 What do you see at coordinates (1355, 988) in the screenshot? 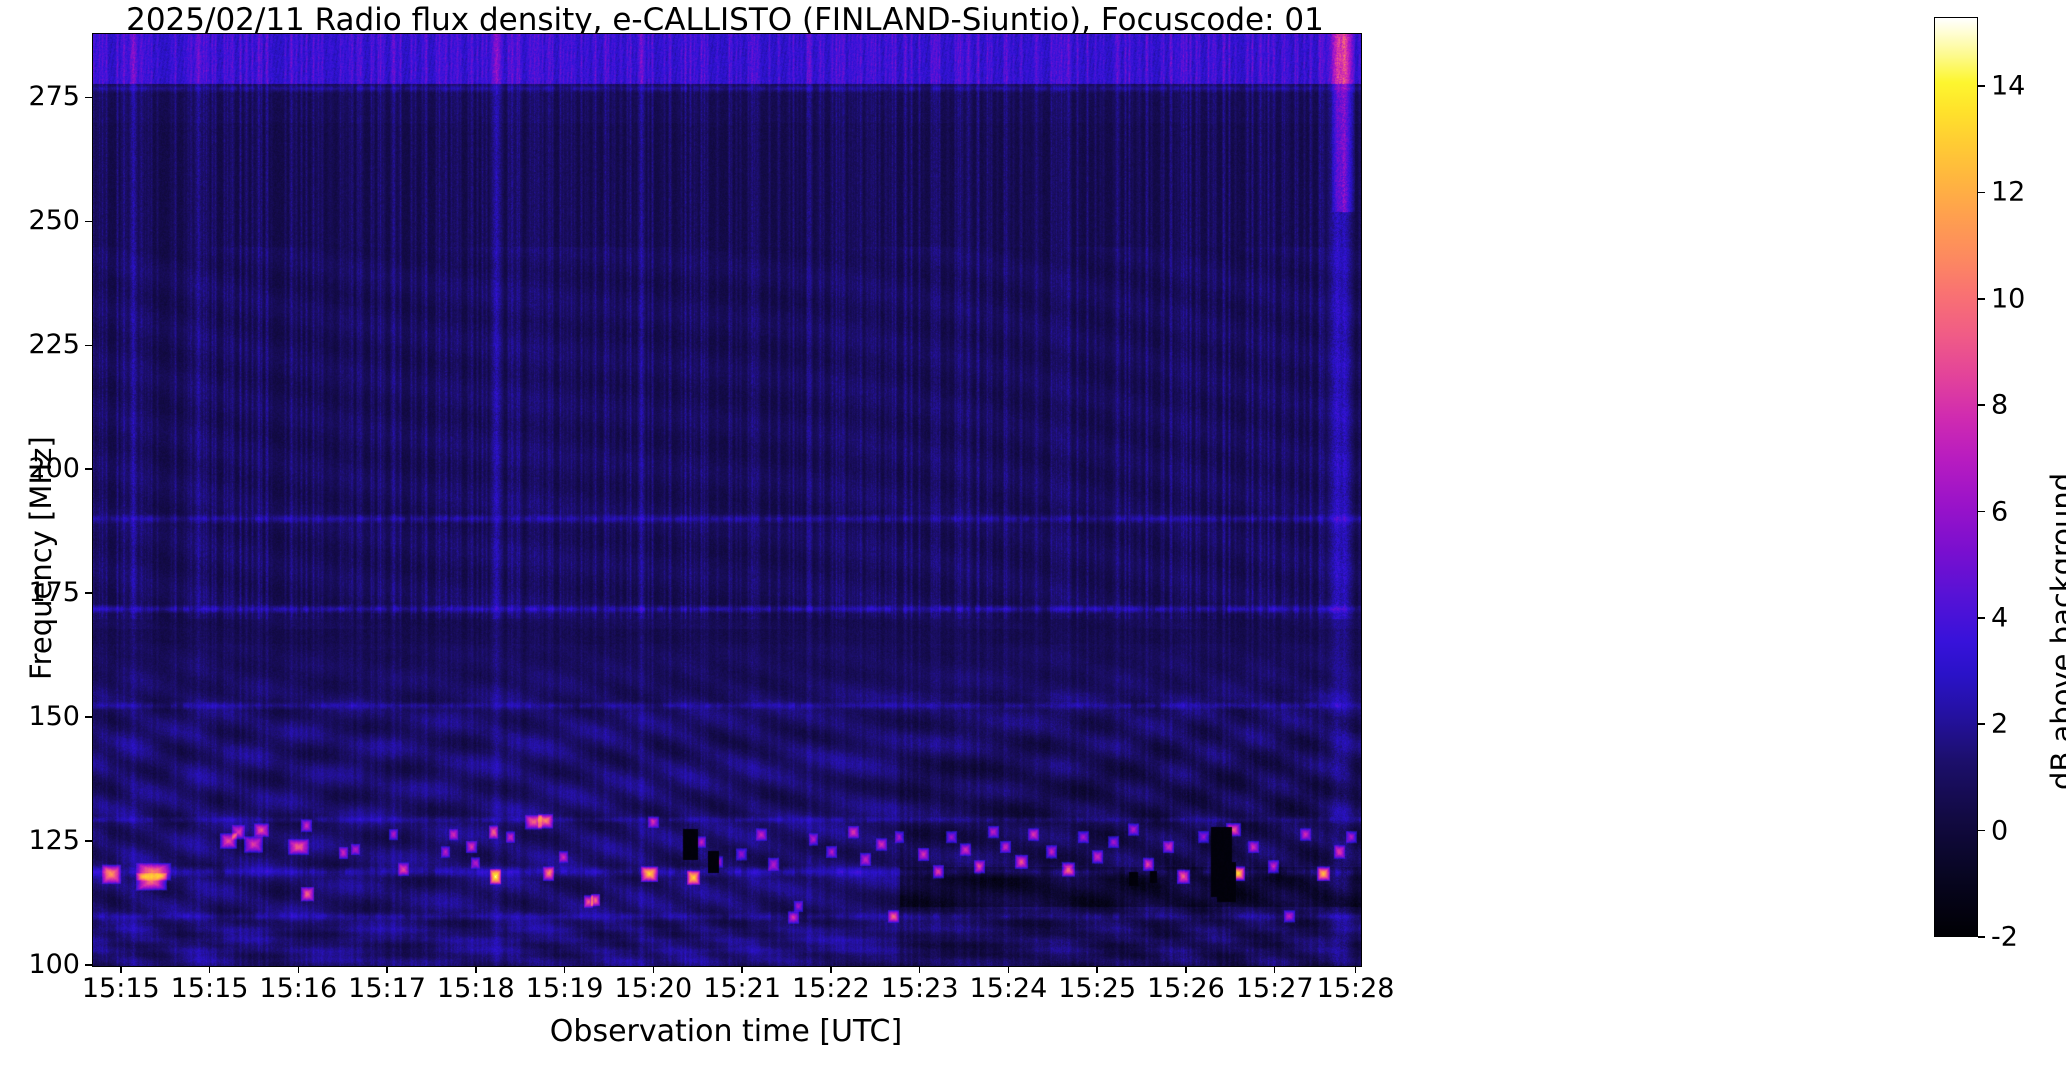
I see `x-tick-label: 15:28` at bounding box center [1355, 988].